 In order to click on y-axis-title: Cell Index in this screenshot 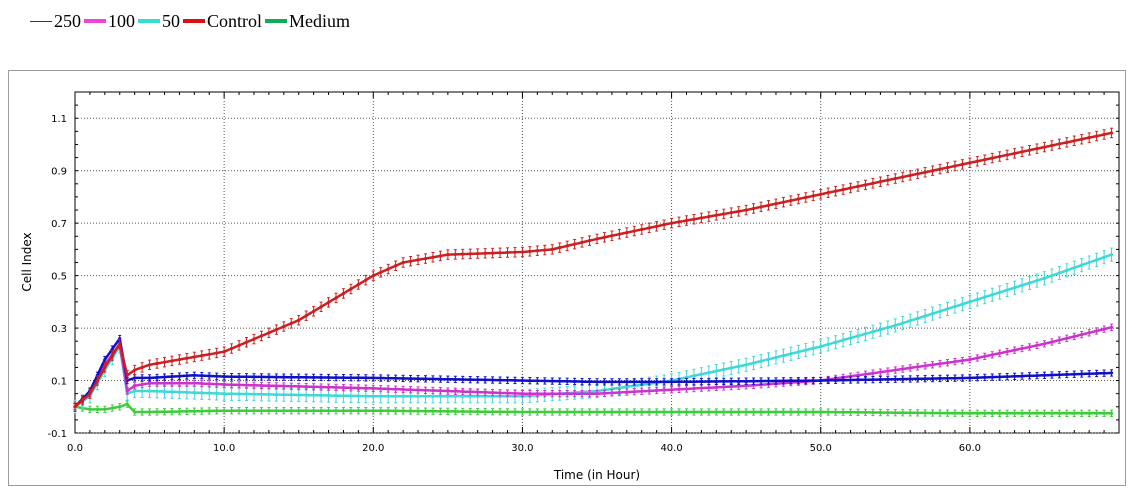, I will do `click(27, 261)`.